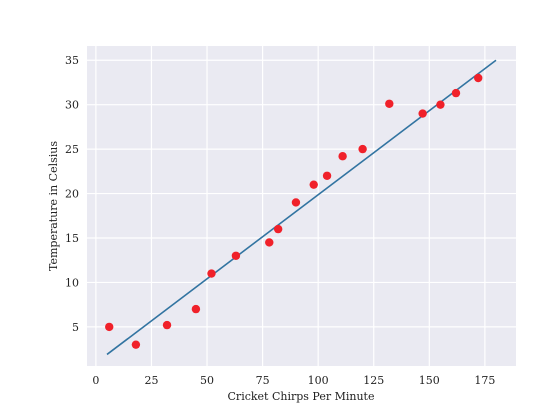 This screenshot has height=417, width=538. I want to click on x-tick-label: 25, so click(151, 380).